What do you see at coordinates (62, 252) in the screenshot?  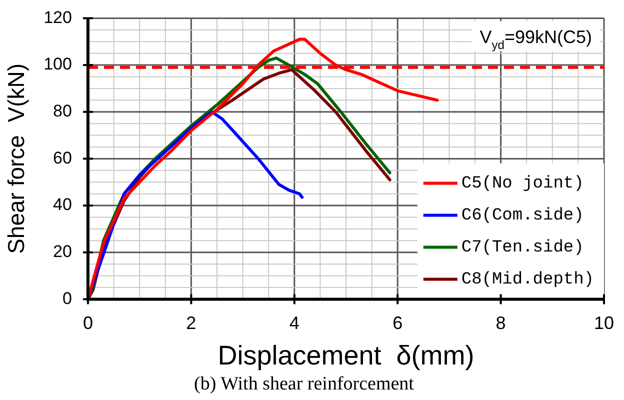 I see `y-tick-label: 20` at bounding box center [62, 252].